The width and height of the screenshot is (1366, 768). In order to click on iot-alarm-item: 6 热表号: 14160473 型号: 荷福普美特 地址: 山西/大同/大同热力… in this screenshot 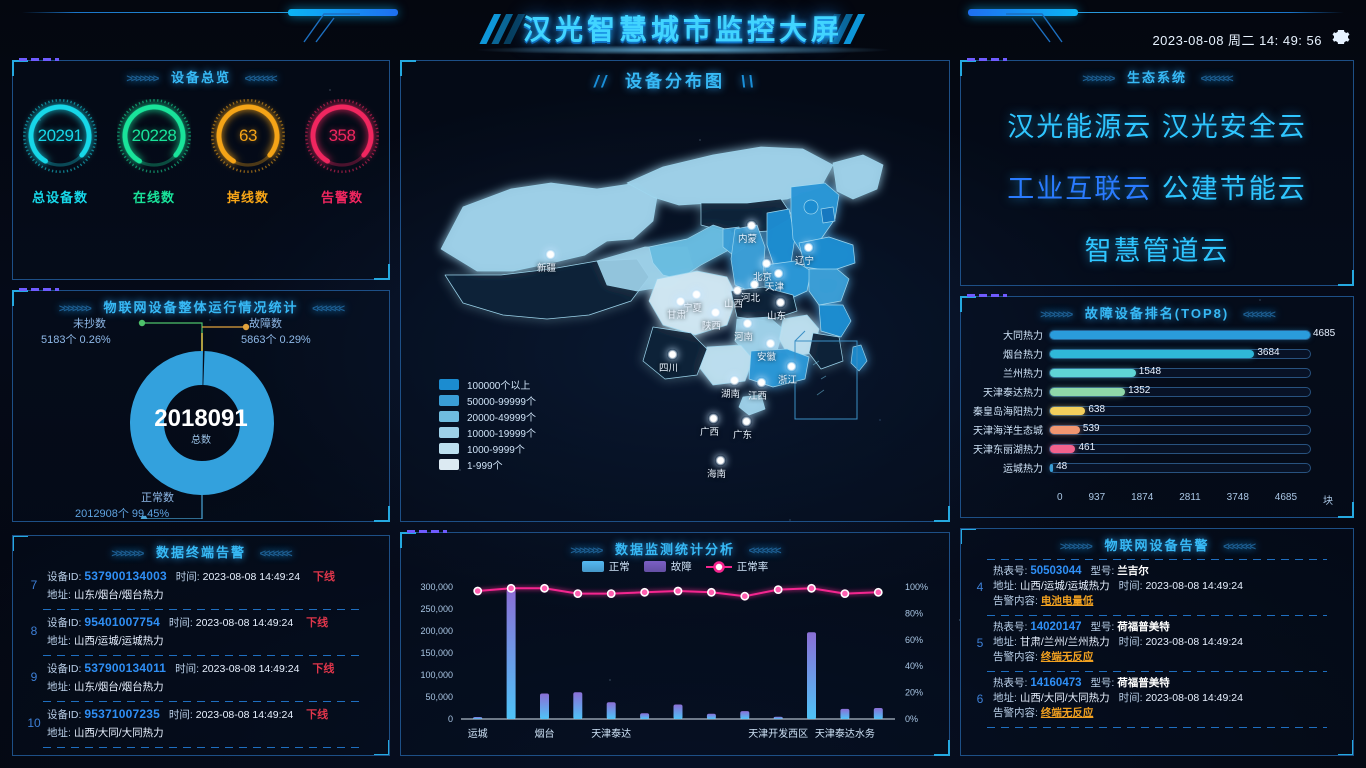, I will do `click(1157, 701)`.